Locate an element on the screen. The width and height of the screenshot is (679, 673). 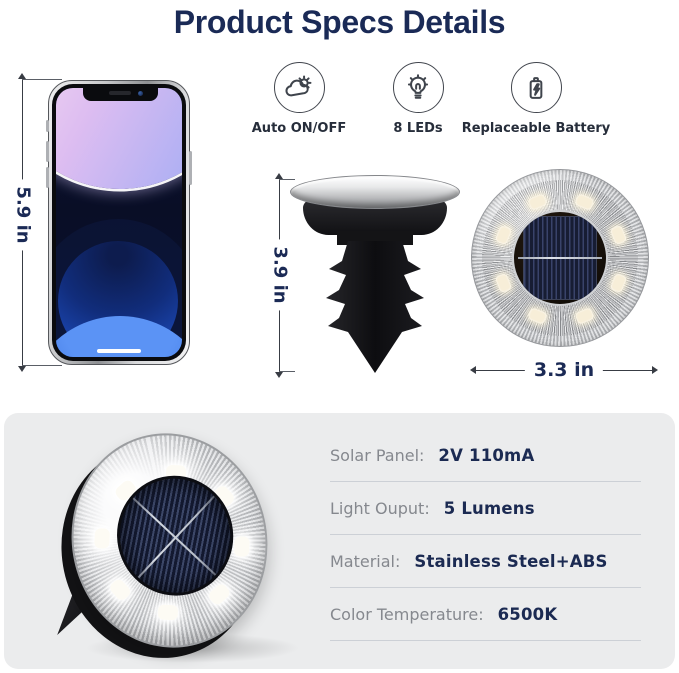
light-width-label: 3.3 in is located at coordinates (564, 370).